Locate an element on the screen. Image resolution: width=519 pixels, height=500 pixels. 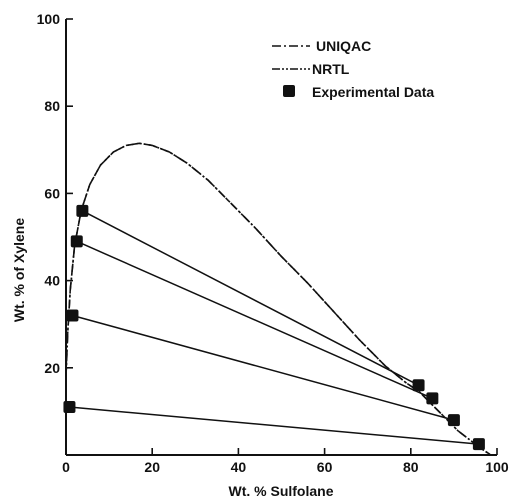
y-tick-label: 60 is located at coordinates (52, 193).